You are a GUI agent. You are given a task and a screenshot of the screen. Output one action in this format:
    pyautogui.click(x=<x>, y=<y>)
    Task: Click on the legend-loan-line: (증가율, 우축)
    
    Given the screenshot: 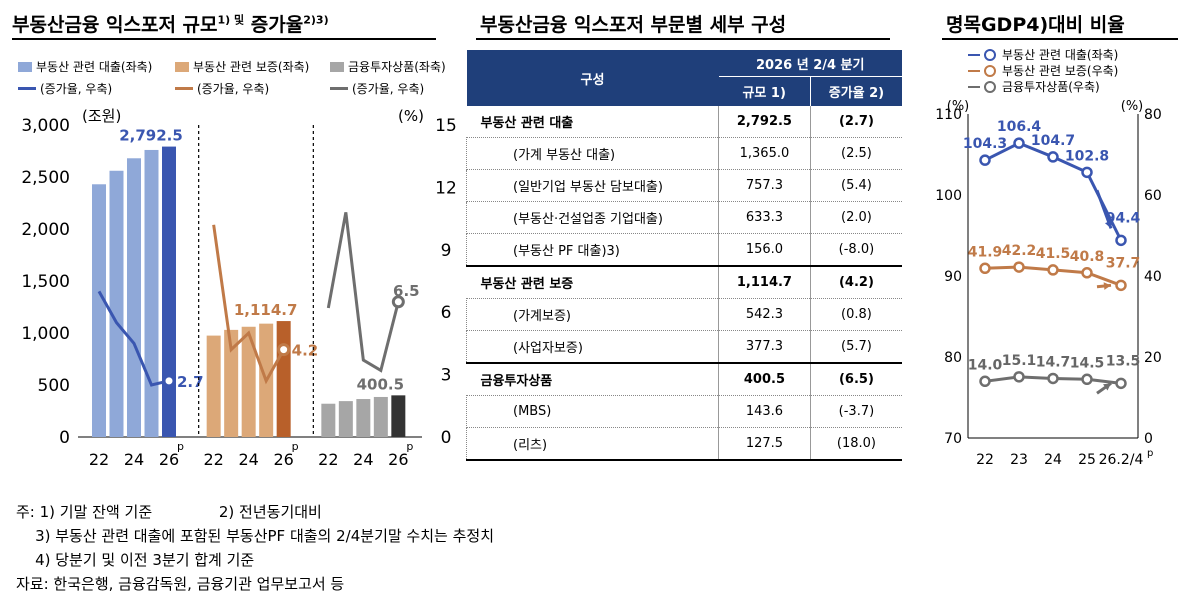 What is the action you would take?
    pyautogui.click(x=65, y=88)
    